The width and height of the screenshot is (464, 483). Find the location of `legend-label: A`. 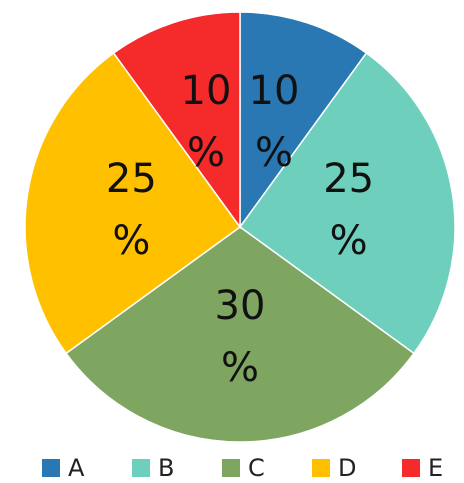

legend-label: A is located at coordinates (76, 468).